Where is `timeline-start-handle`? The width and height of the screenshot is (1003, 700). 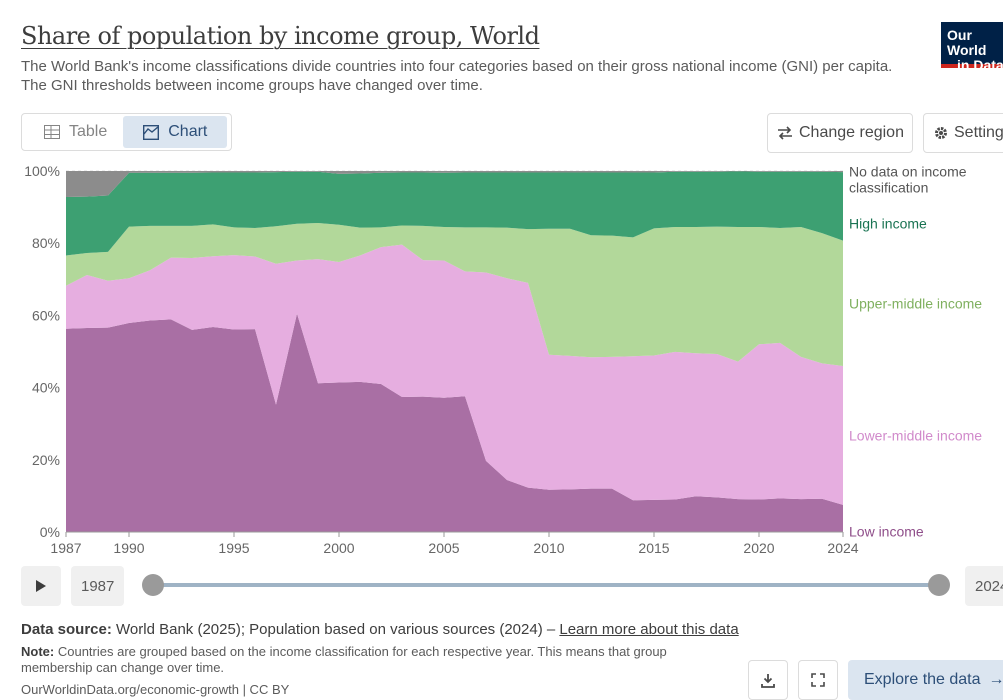
timeline-start-handle is located at coordinates (153, 585).